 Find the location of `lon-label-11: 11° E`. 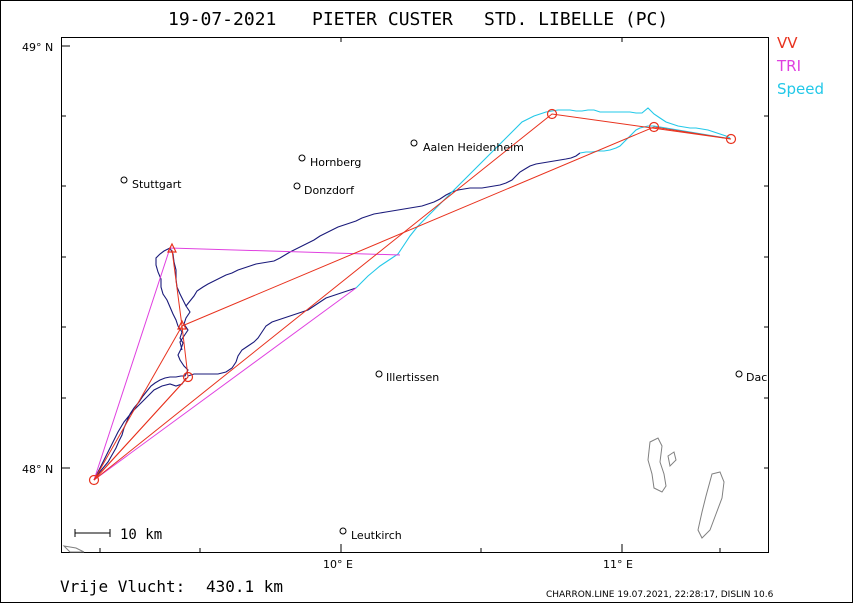

lon-label-11: 11° E is located at coordinates (618, 564).